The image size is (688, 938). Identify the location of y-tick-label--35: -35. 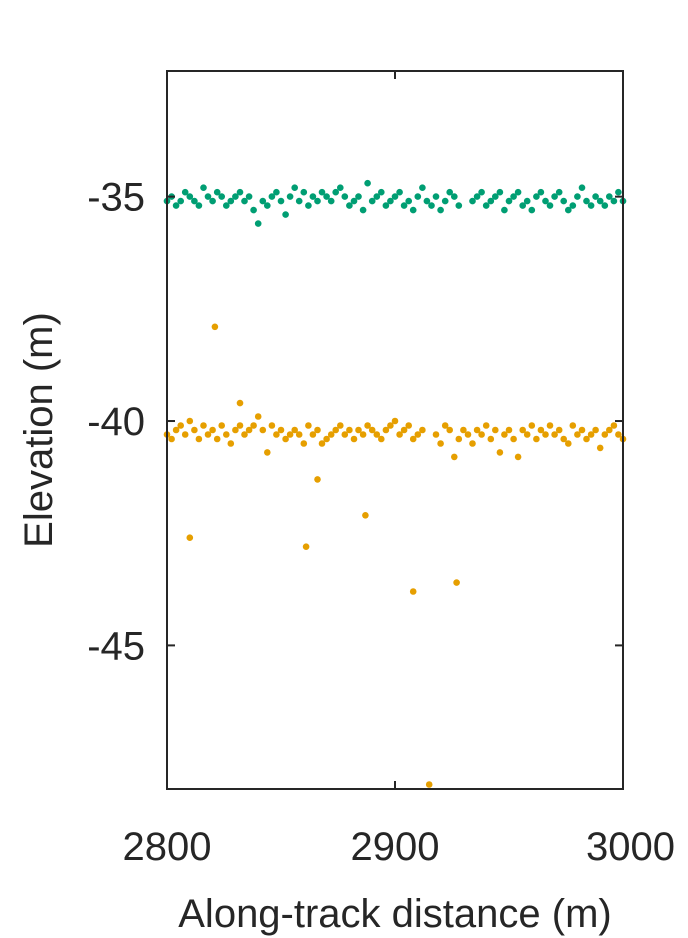
(116, 198).